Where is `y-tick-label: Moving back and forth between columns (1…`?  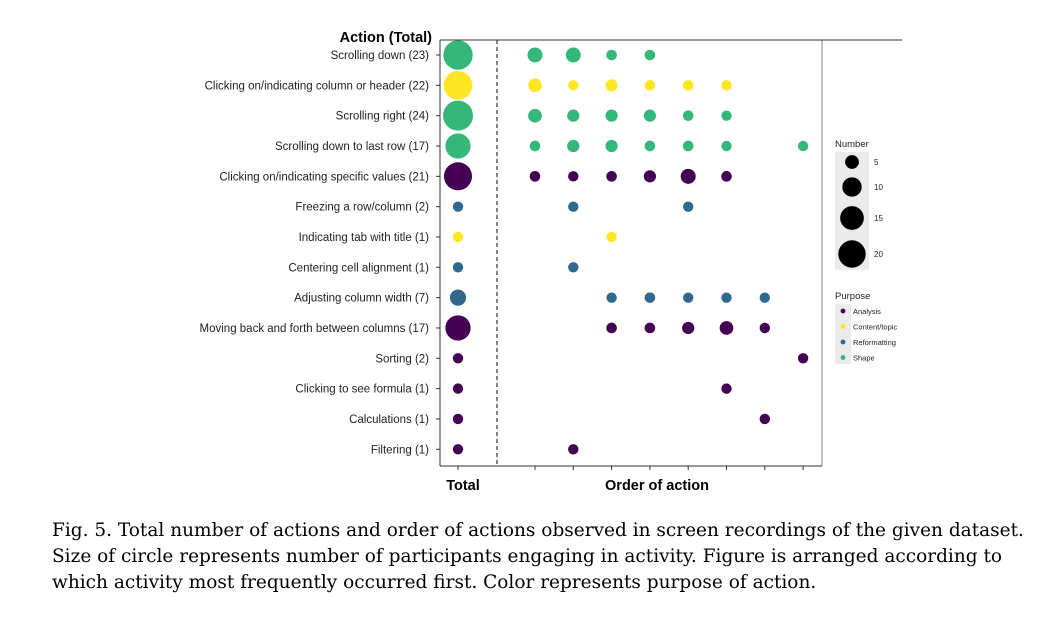 y-tick-label: Moving back and forth between columns (1… is located at coordinates (315, 329).